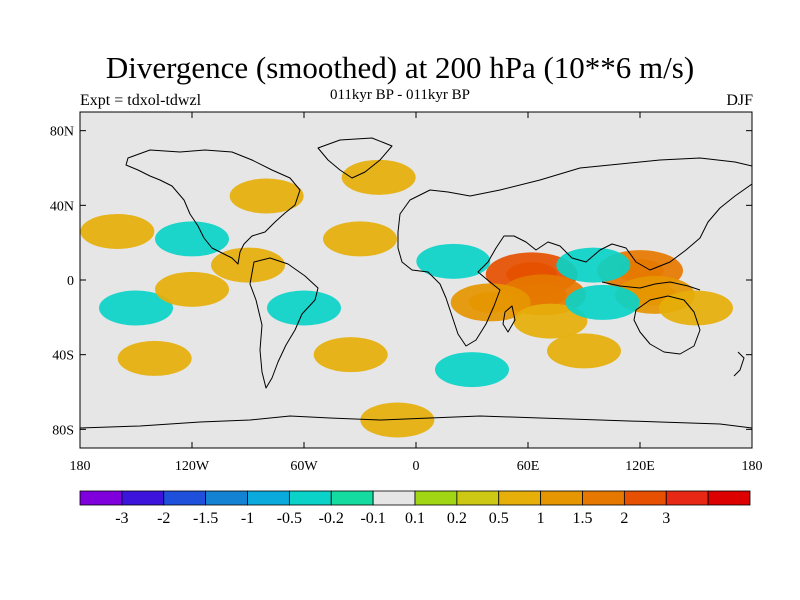  I want to click on lon-tick-label: 120W, so click(192, 466).